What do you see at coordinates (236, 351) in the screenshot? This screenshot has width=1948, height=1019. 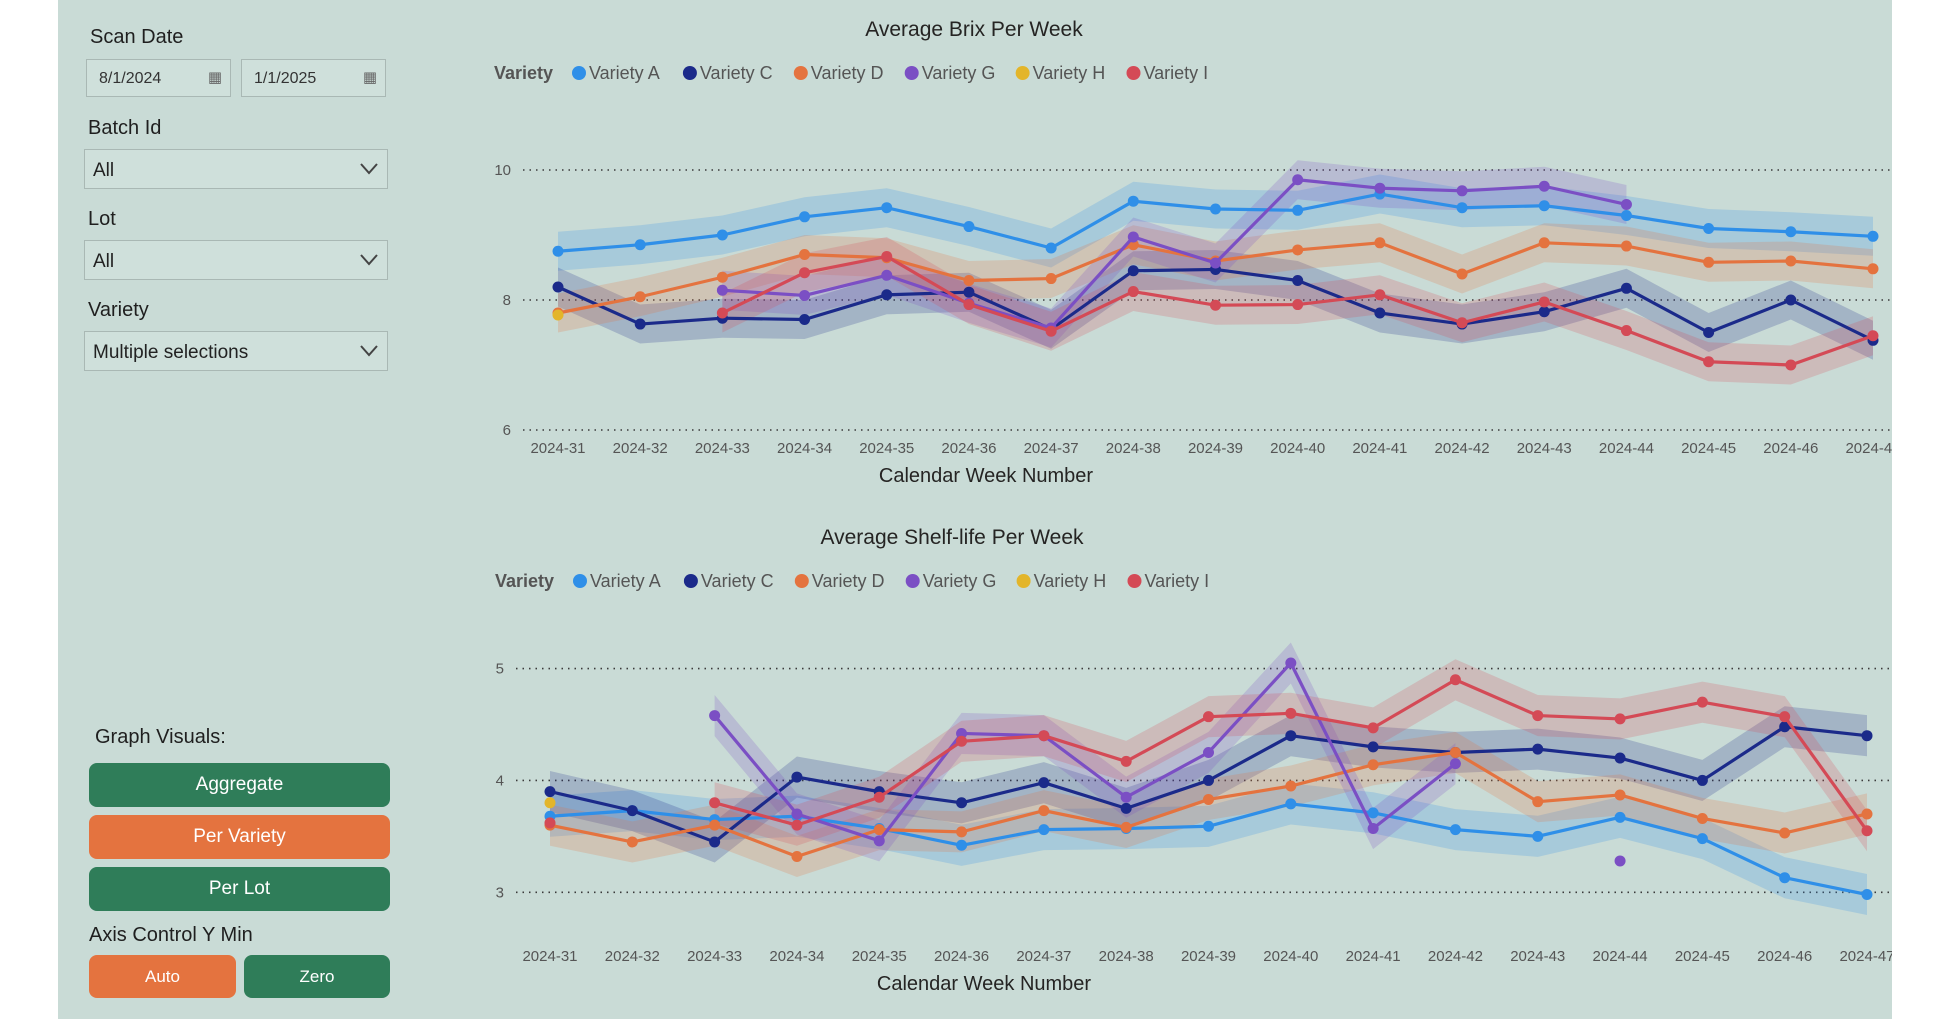 I see `variety-dropdown: Multiple selections` at bounding box center [236, 351].